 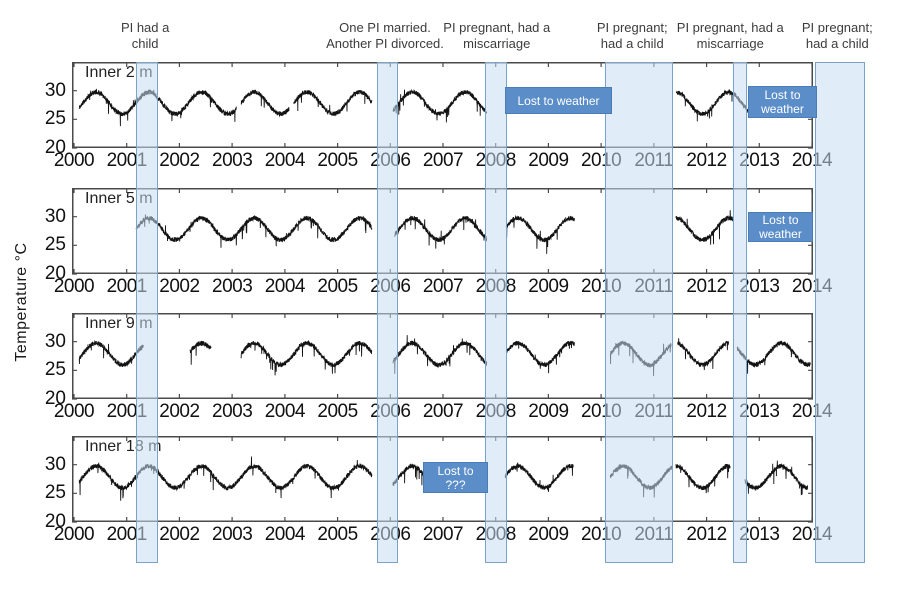 What do you see at coordinates (119, 198) in the screenshot?
I see `subplot-title: Inner 5 m` at bounding box center [119, 198].